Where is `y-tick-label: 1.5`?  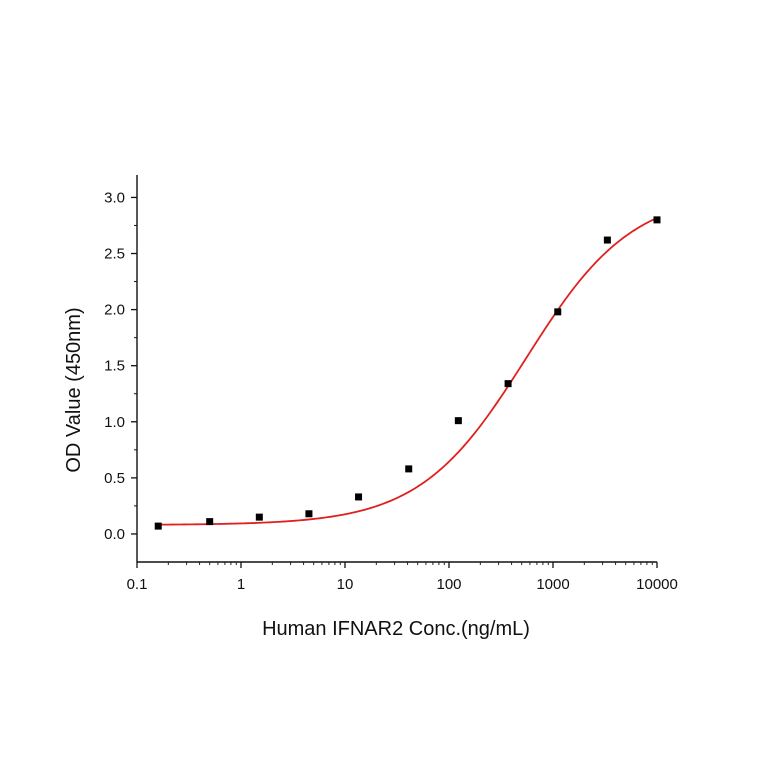 y-tick-label: 1.5 is located at coordinates (114, 366).